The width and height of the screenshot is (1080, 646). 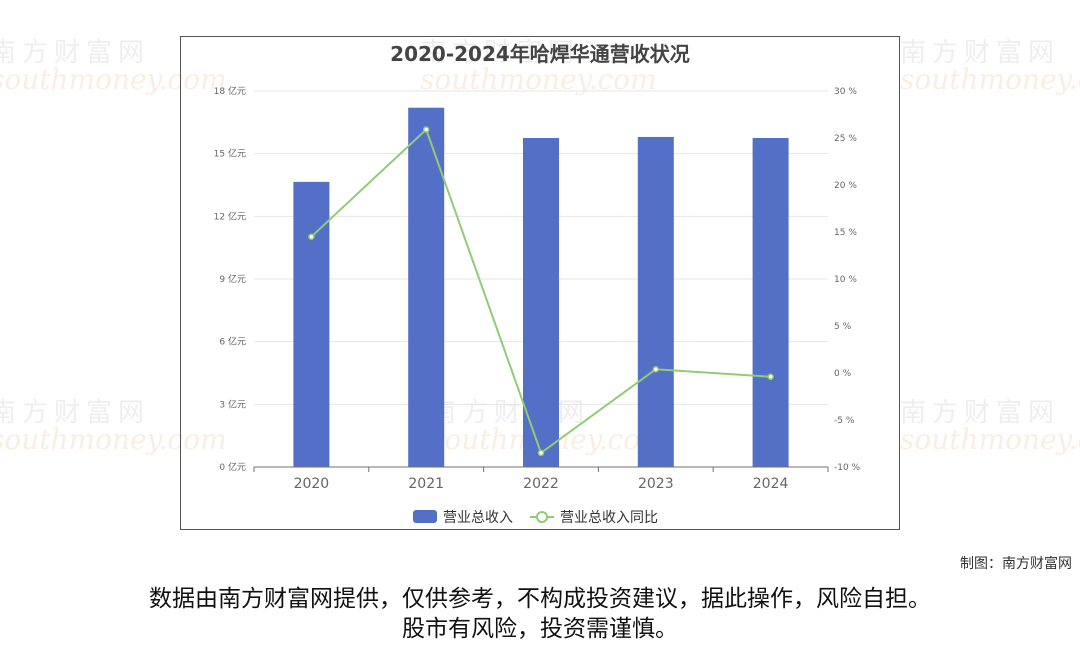 I want to click on y-left-tick-label: 18 亿元, so click(x=230, y=91).